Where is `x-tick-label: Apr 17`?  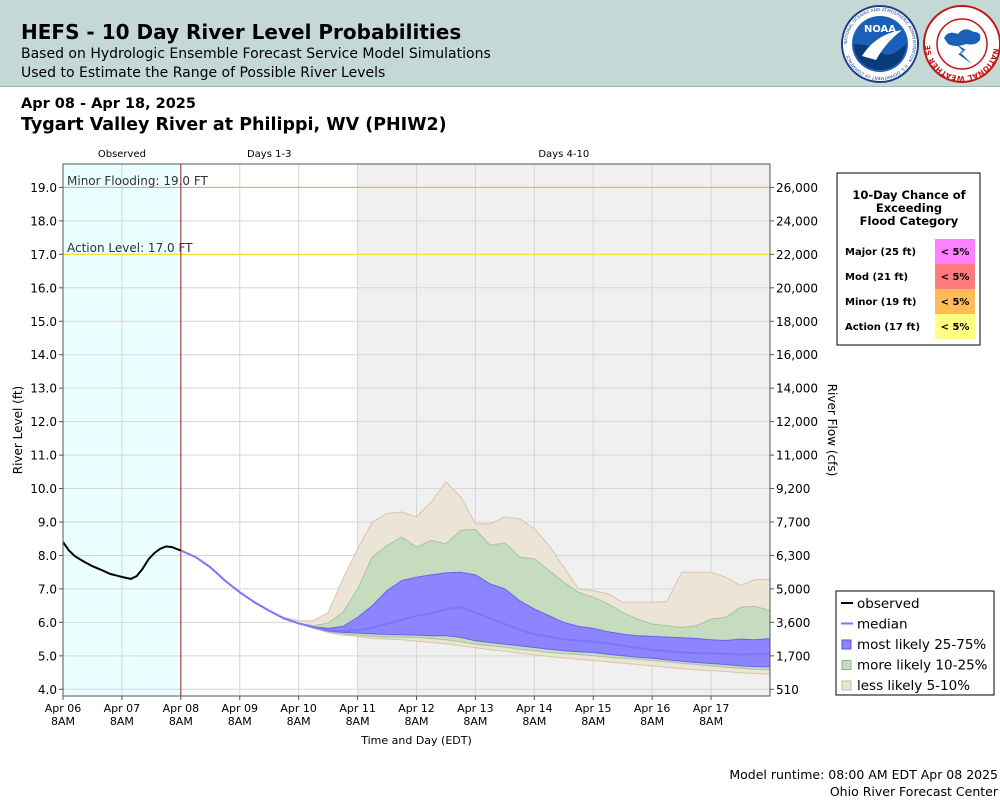
x-tick-label: Apr 17 is located at coordinates (711, 708).